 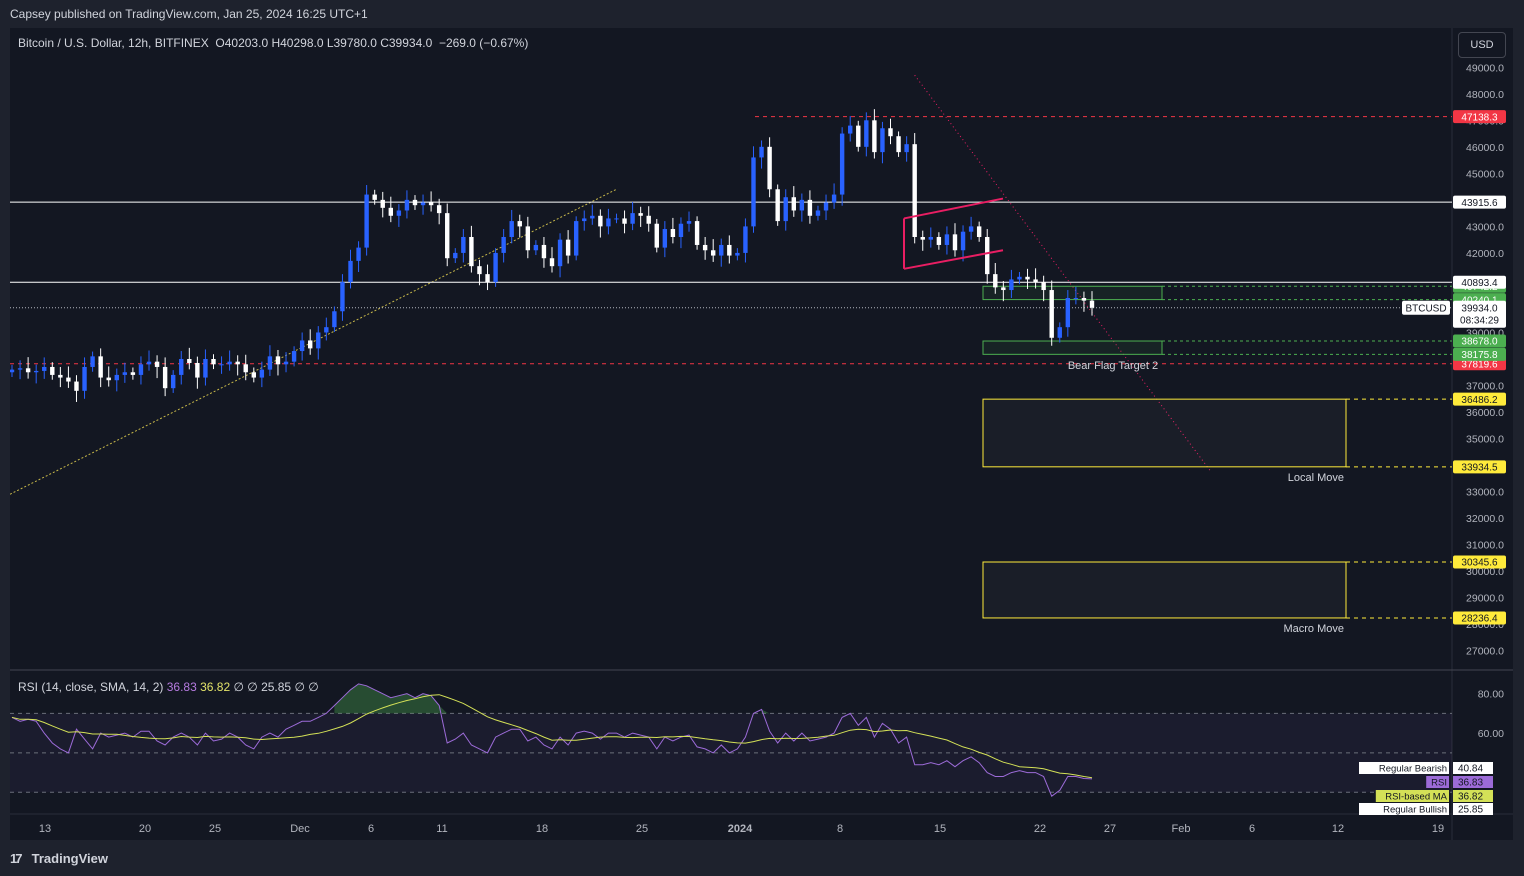 I want to click on white-price-tag: 40893.4, so click(x=1479, y=283).